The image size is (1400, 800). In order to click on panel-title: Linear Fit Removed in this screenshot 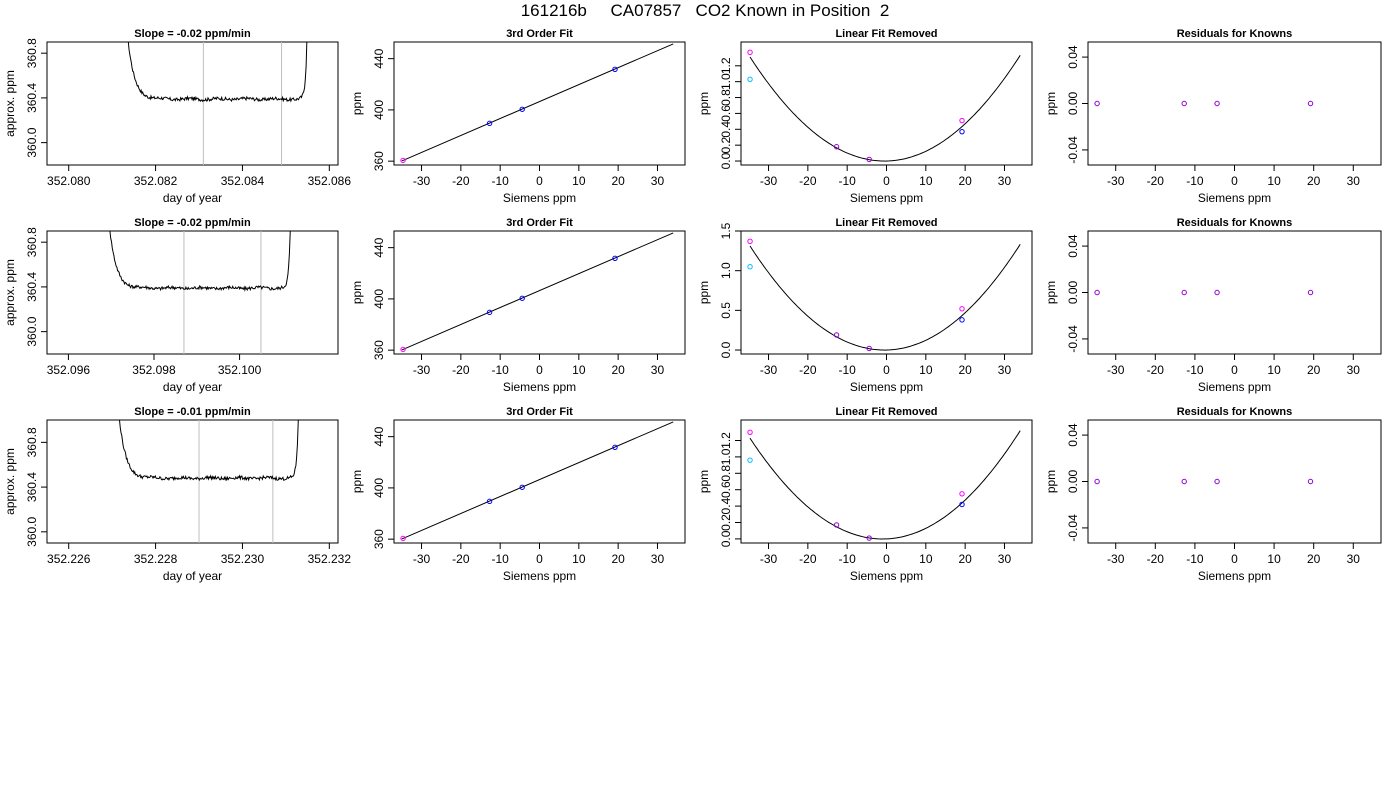, I will do `click(886, 34)`.